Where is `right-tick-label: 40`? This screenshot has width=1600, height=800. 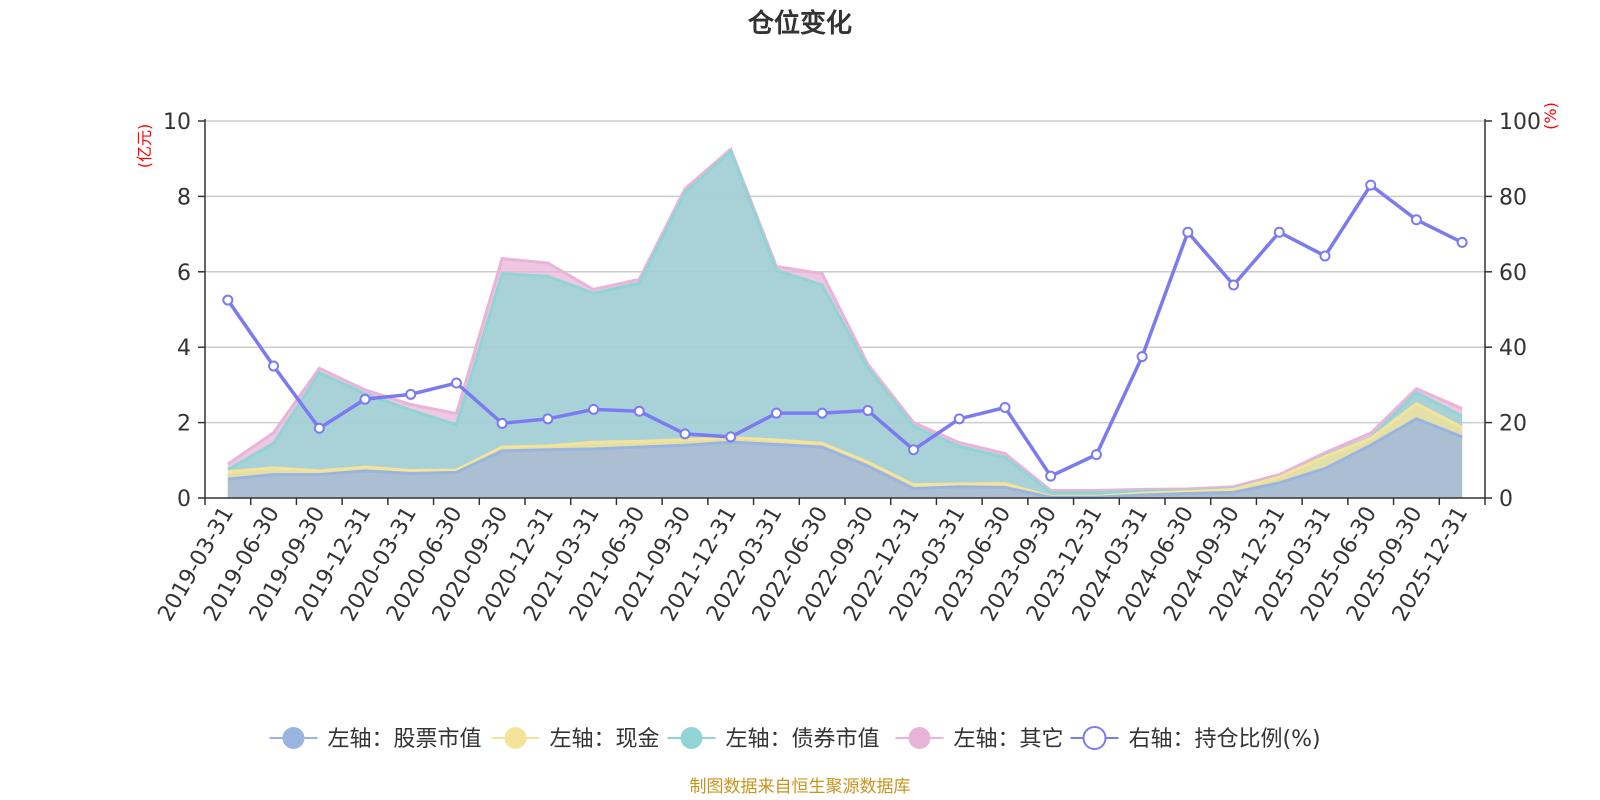 right-tick-label: 40 is located at coordinates (1513, 348).